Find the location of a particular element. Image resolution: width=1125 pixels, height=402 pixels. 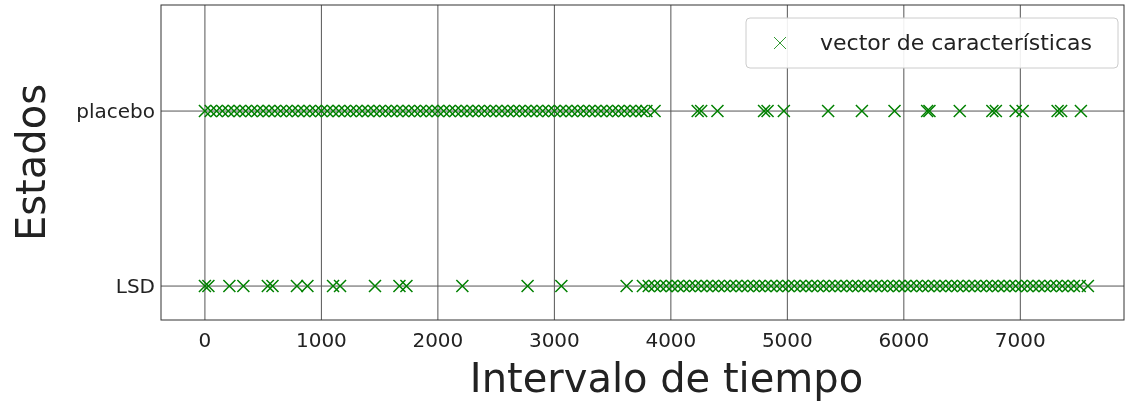

legend-label: vector de características is located at coordinates (956, 42).